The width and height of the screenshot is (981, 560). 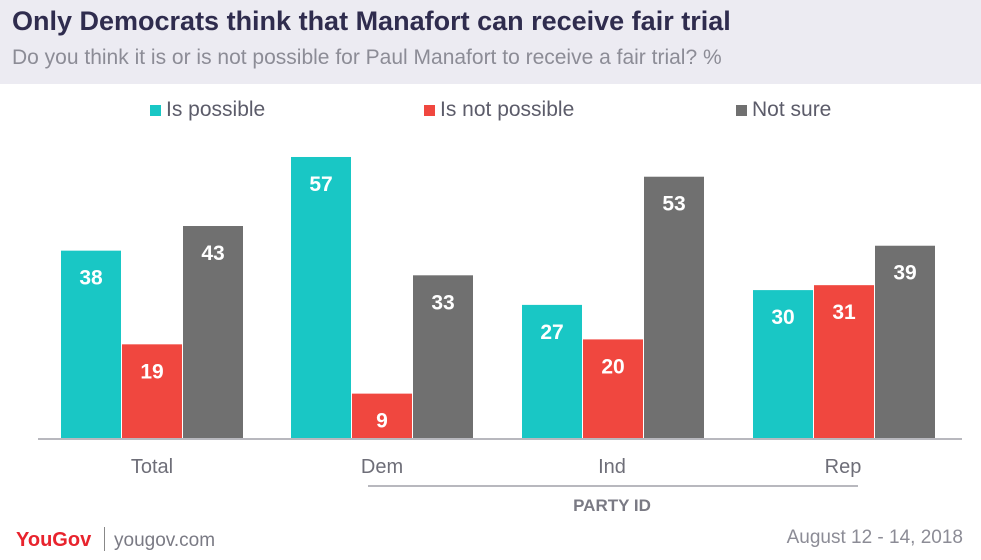 What do you see at coordinates (54, 540) in the screenshot?
I see `yougov-logo: YouGov` at bounding box center [54, 540].